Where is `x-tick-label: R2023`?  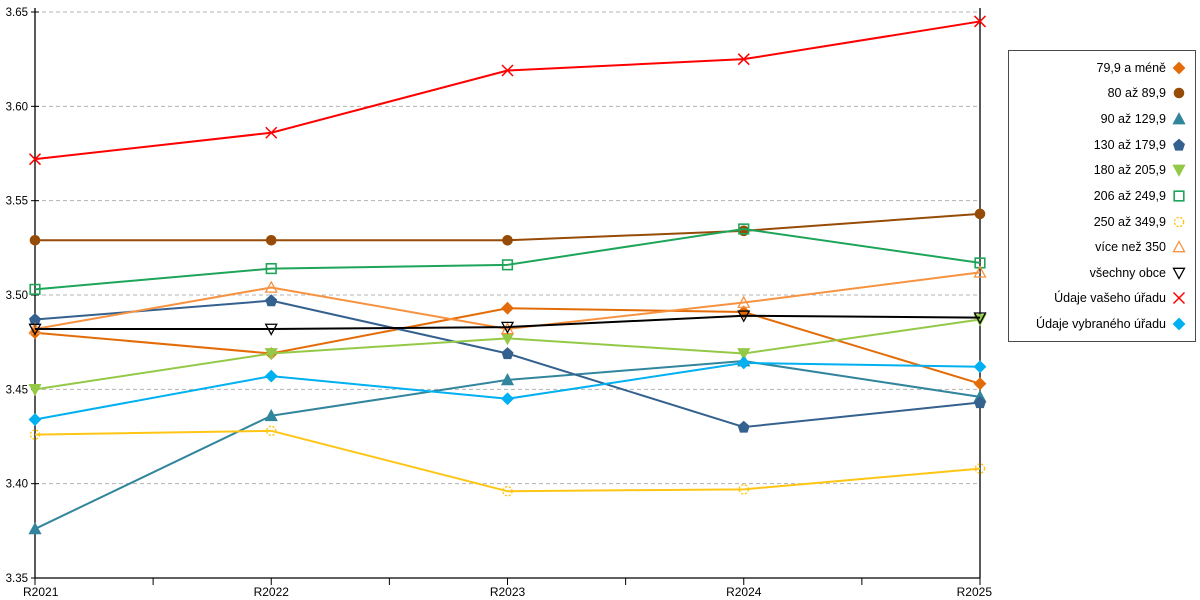
x-tick-label: R2023 is located at coordinates (508, 592).